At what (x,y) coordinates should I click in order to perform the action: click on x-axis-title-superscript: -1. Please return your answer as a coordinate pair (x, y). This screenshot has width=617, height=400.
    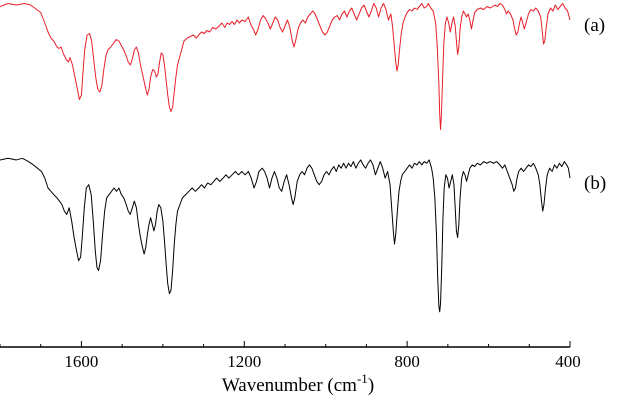
    Looking at the image, I should click on (362, 378).